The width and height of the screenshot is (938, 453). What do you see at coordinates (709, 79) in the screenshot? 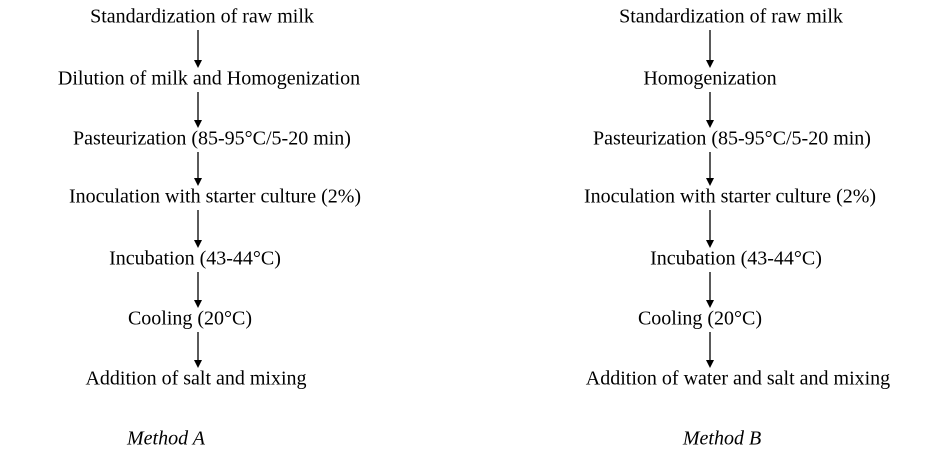
I see `step-label: Homogenization` at bounding box center [709, 79].